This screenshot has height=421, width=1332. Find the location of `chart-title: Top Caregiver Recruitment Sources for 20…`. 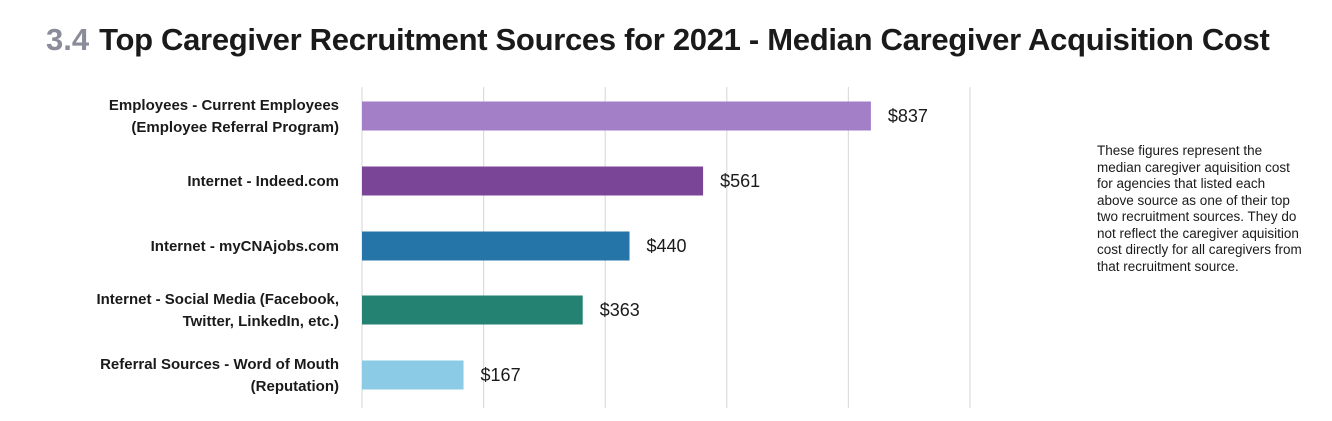

chart-title: Top Caregiver Recruitment Sources for 20… is located at coordinates (684, 39).